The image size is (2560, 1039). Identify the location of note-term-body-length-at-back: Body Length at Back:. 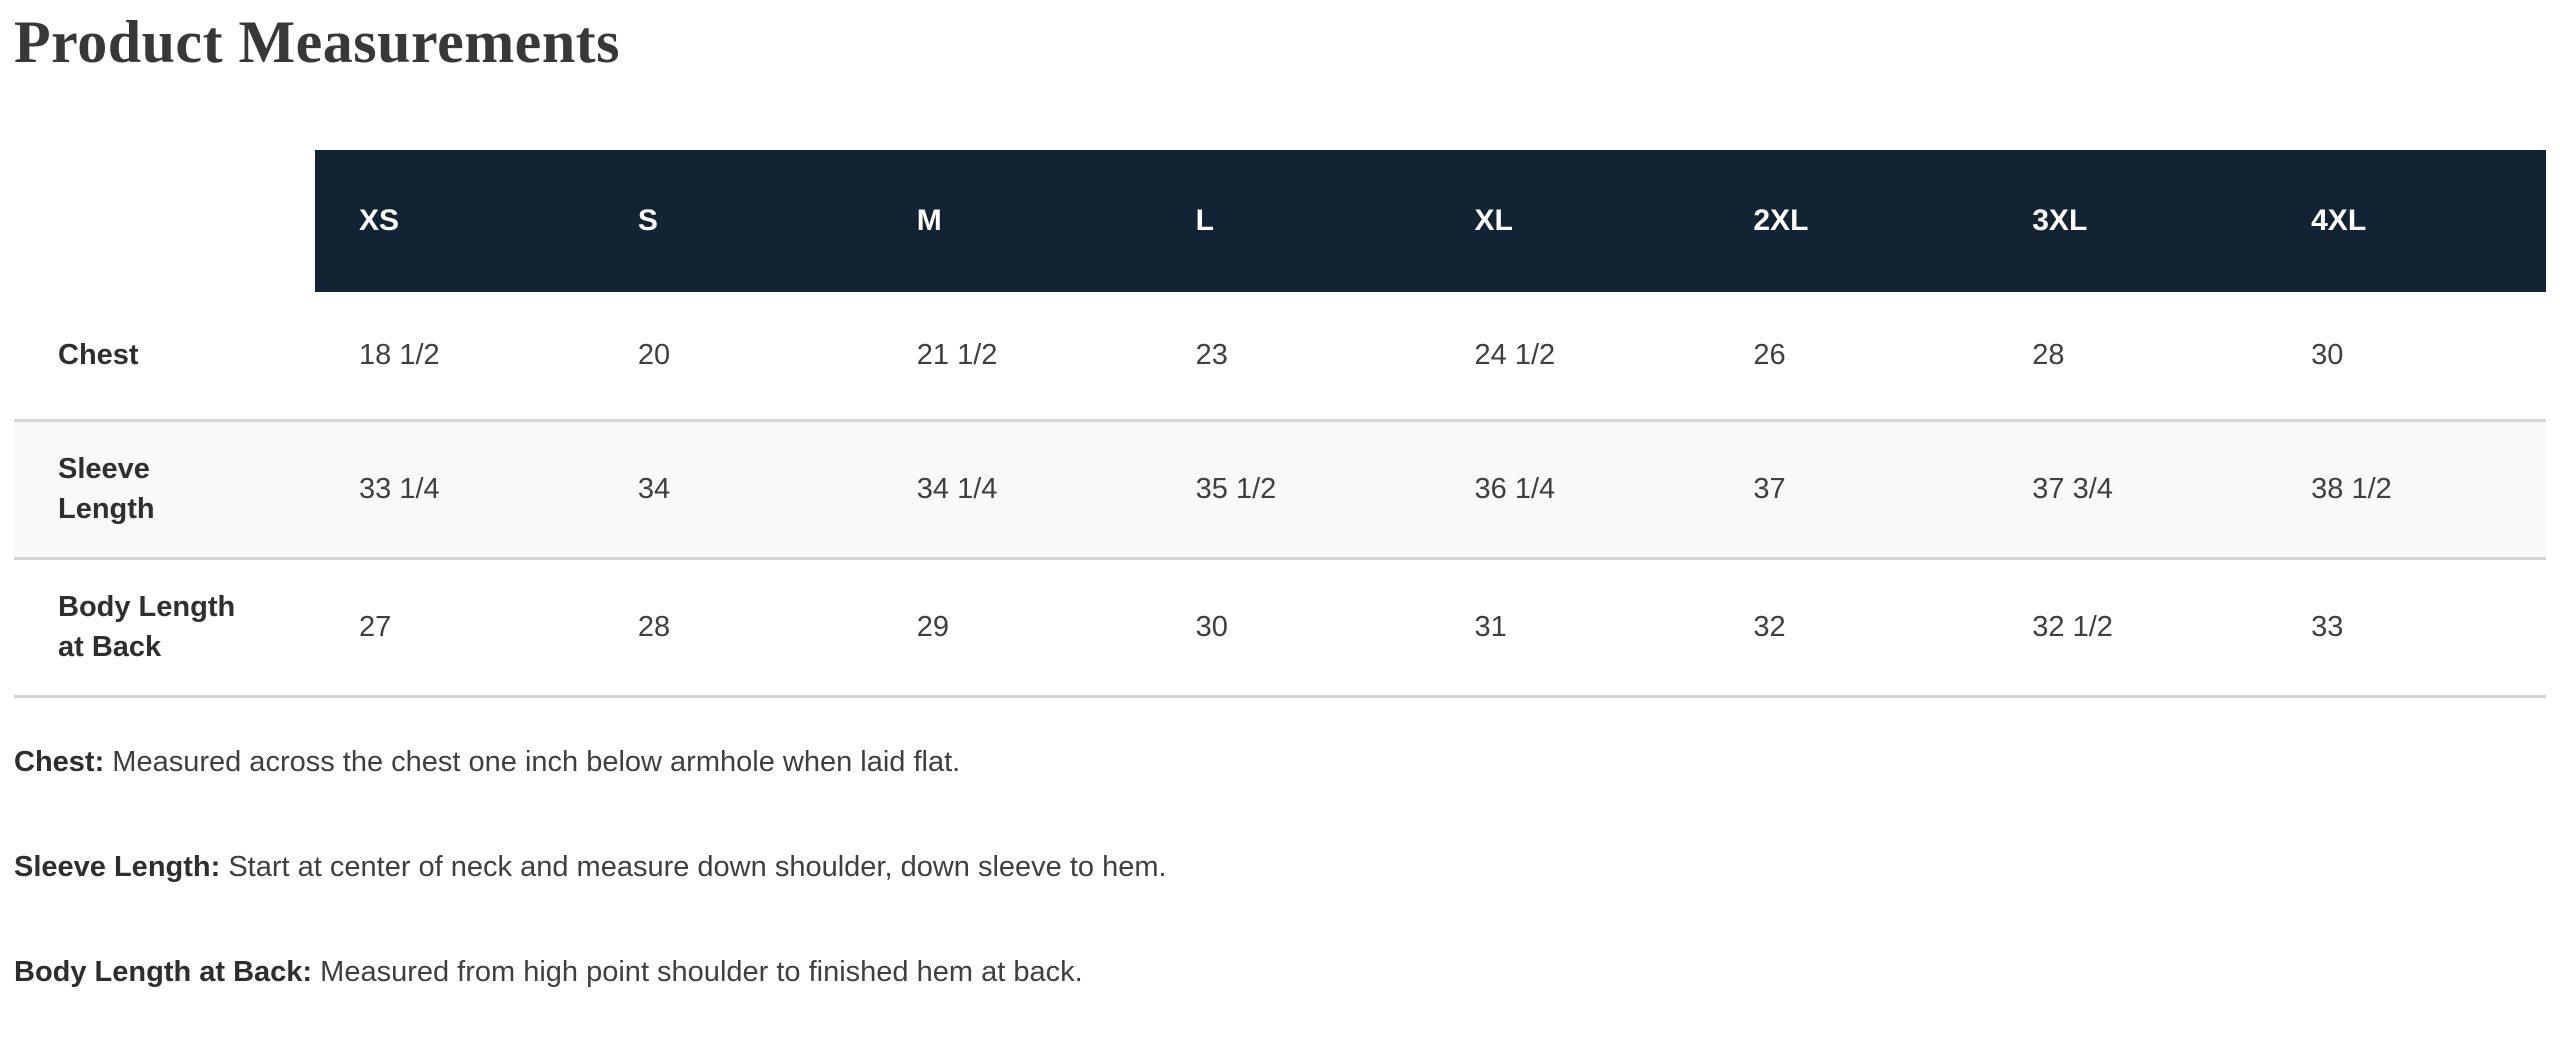
(163, 971).